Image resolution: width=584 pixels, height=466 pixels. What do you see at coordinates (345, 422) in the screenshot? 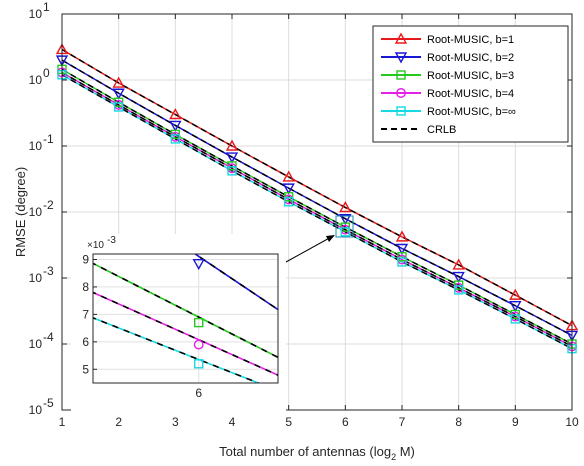
I see `x-tick-label: 6` at bounding box center [345, 422].